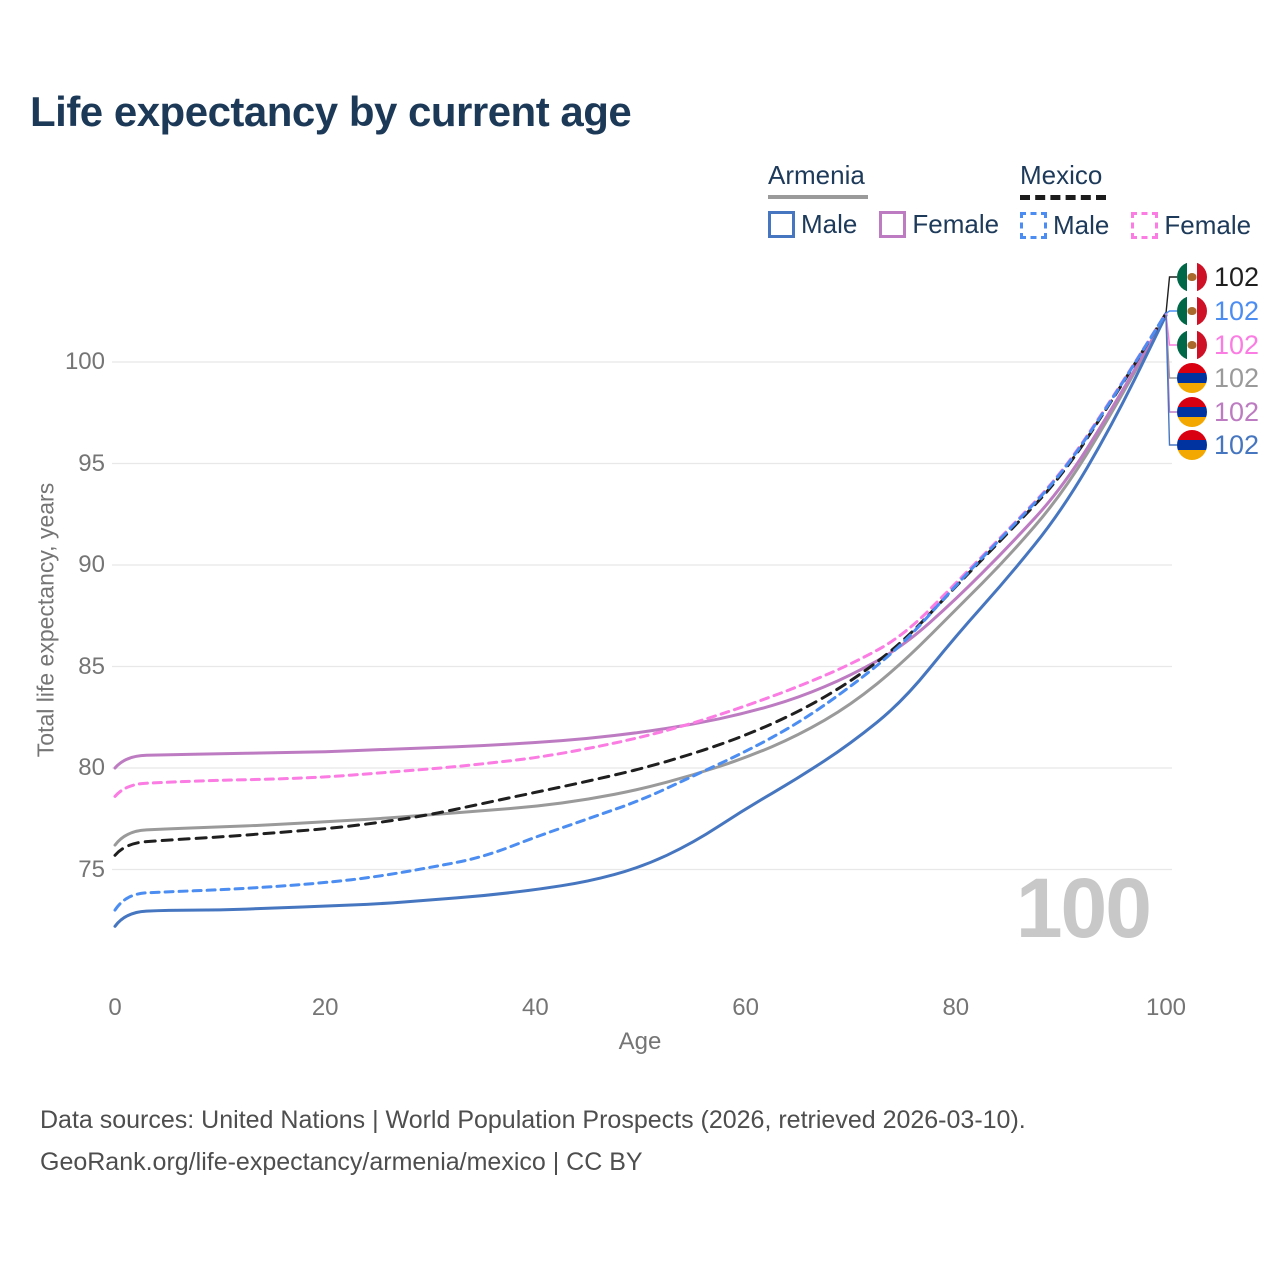 Image resolution: width=1280 pixels, height=1280 pixels. What do you see at coordinates (535, 1007) in the screenshot?
I see `x-tick-label: 40` at bounding box center [535, 1007].